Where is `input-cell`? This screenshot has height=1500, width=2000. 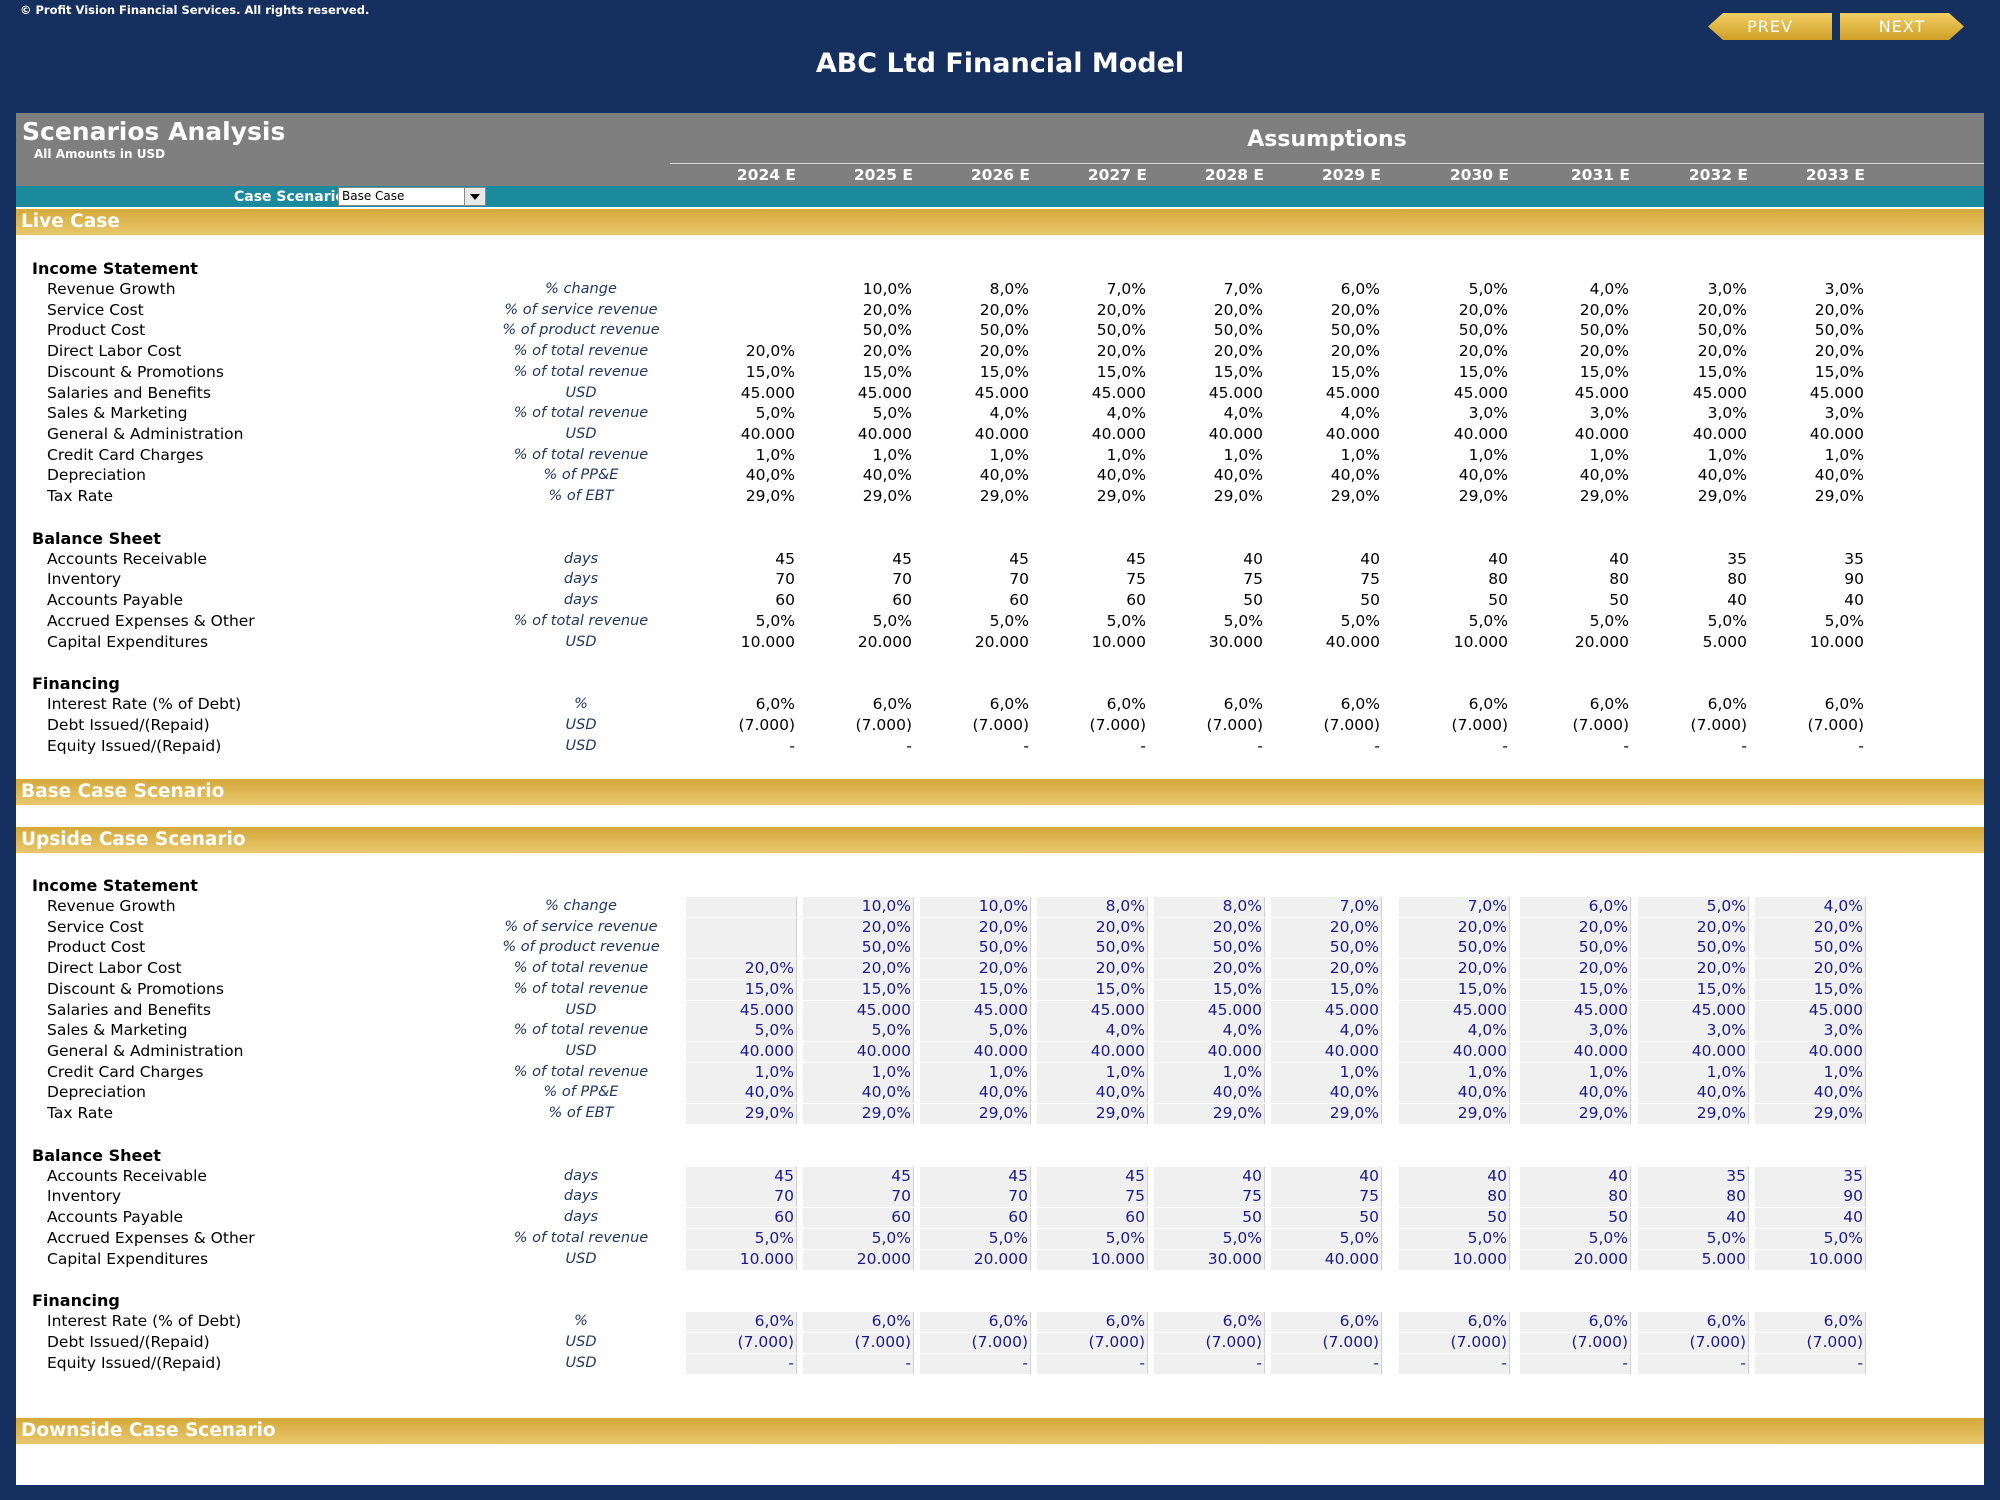 input-cell is located at coordinates (741, 927).